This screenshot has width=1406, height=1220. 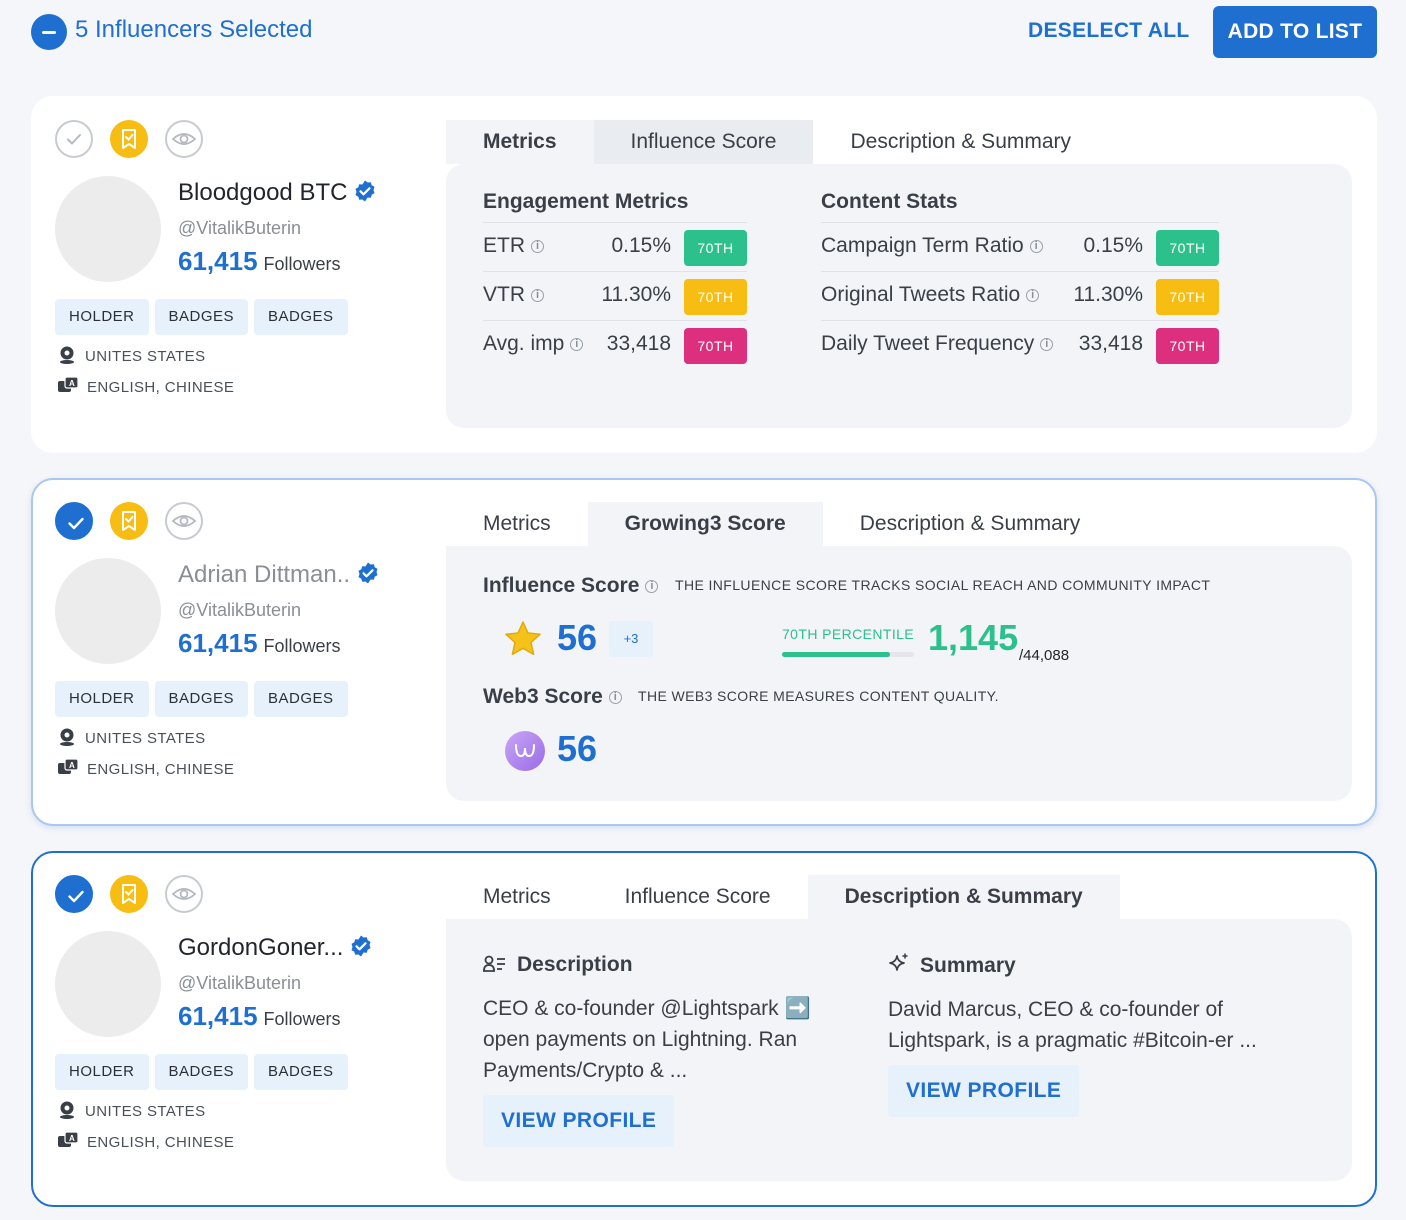 What do you see at coordinates (1295, 32) in the screenshot?
I see `add-to-list-button: ADD TO LIST` at bounding box center [1295, 32].